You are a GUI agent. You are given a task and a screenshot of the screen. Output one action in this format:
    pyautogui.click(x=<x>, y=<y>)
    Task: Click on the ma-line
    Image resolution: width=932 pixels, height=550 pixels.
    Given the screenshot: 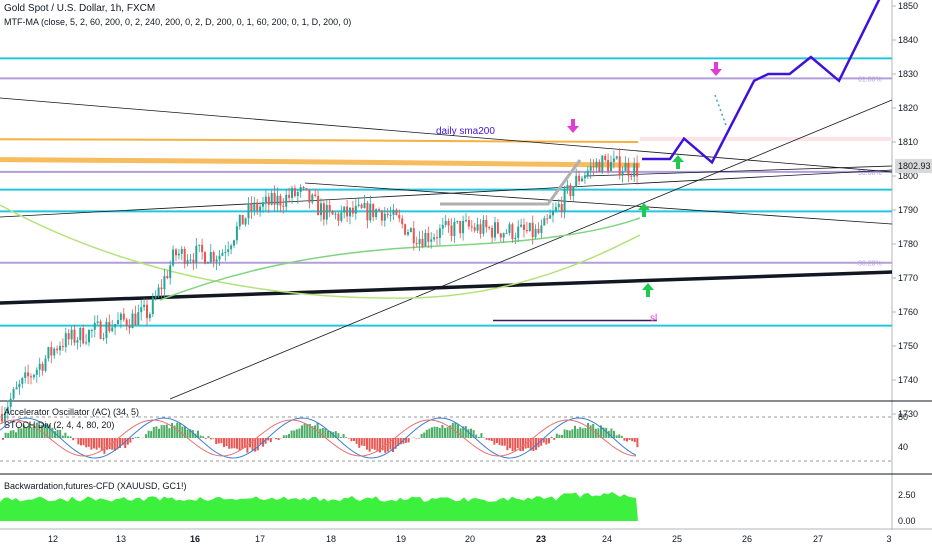 What is the action you would take?
    pyautogui.click(x=320, y=162)
    